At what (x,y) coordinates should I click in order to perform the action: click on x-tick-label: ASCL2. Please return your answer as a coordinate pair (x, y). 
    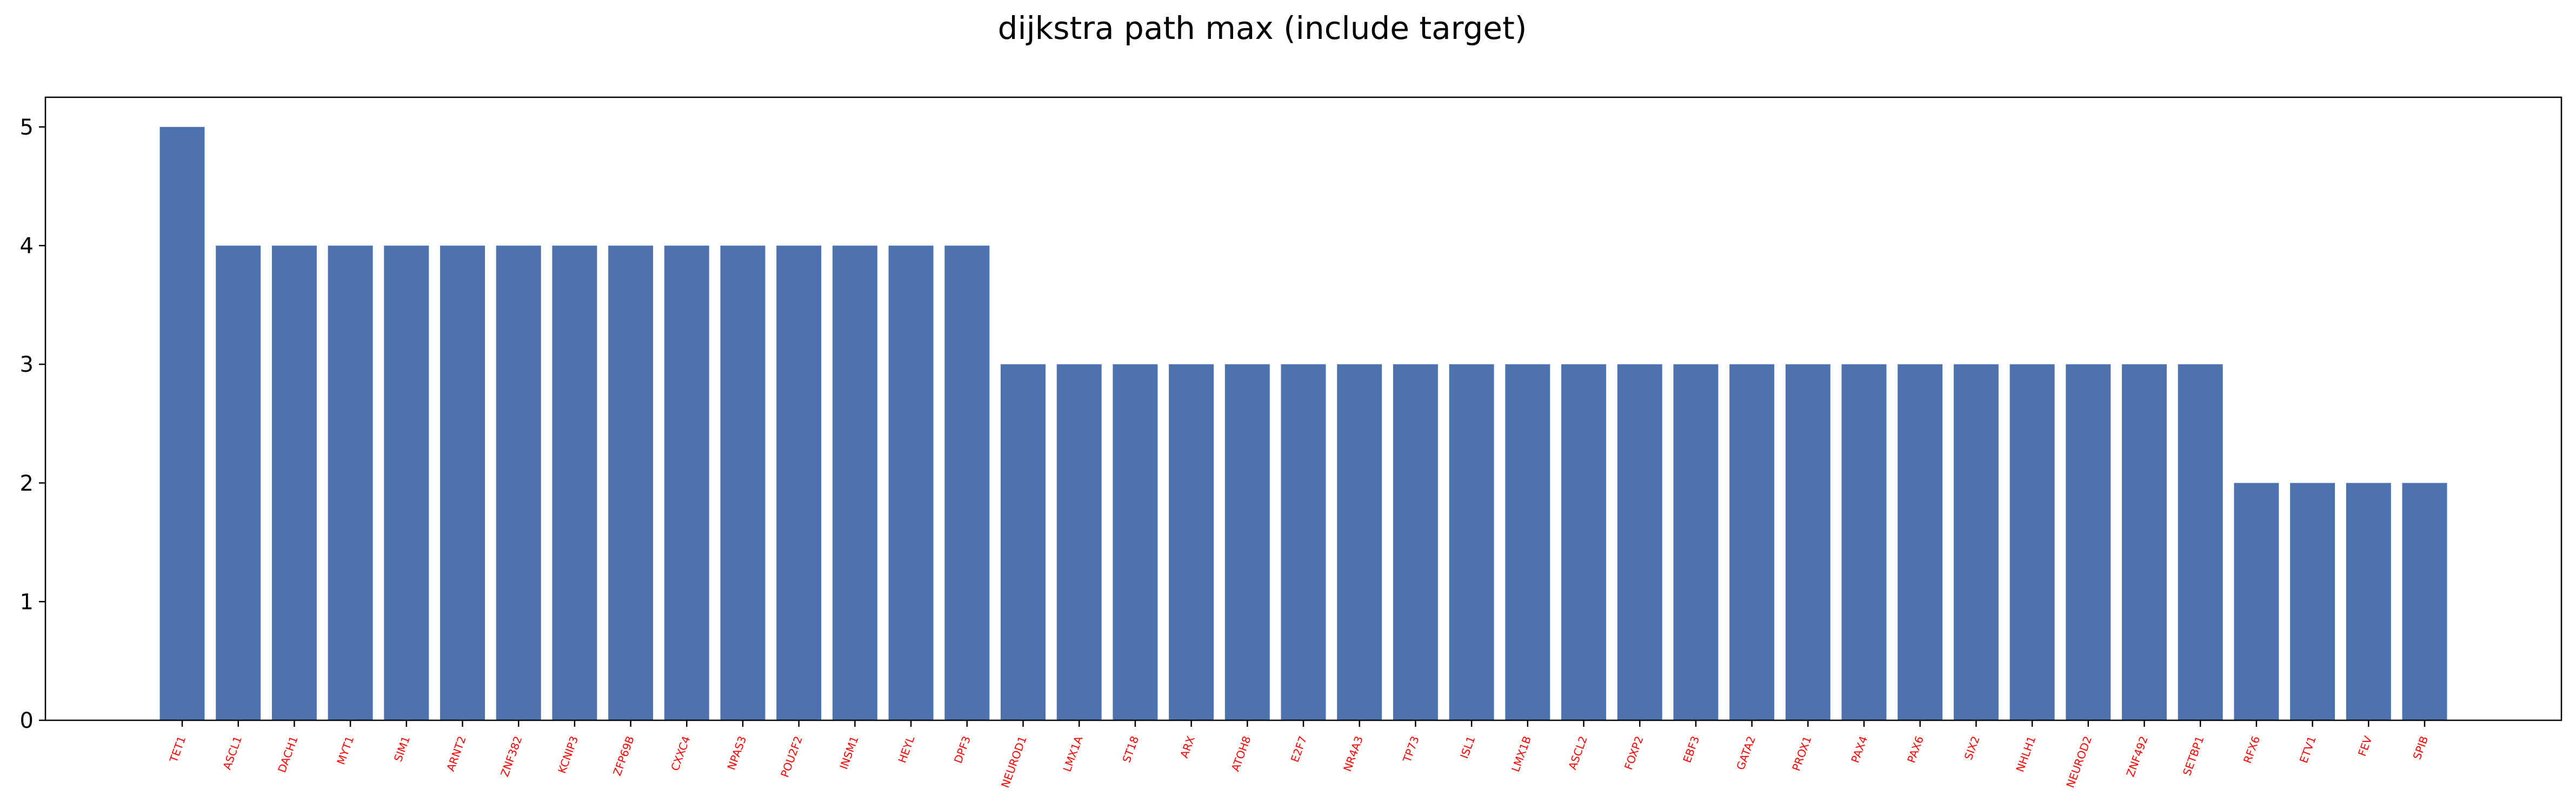
    Looking at the image, I should click on (1578, 753).